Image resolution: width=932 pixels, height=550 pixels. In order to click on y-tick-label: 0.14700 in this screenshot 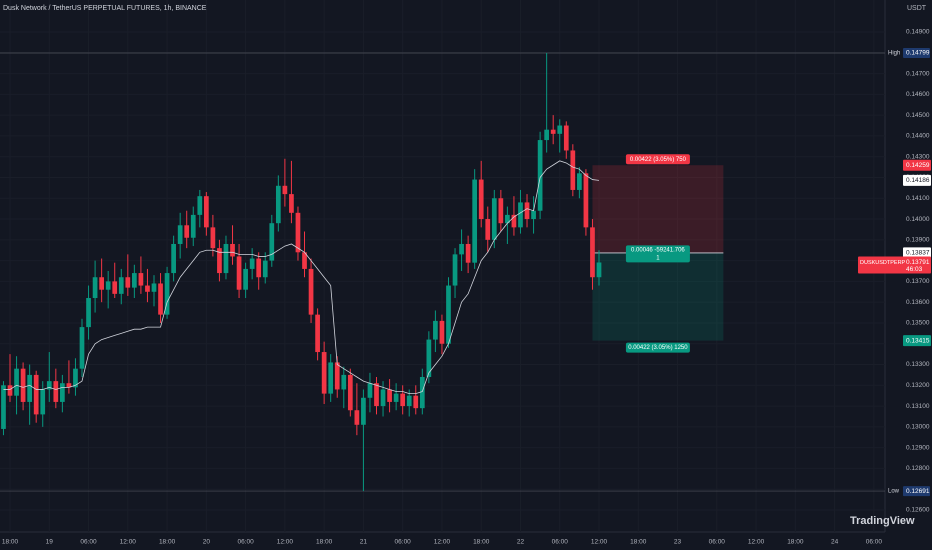, I will do `click(918, 73)`.